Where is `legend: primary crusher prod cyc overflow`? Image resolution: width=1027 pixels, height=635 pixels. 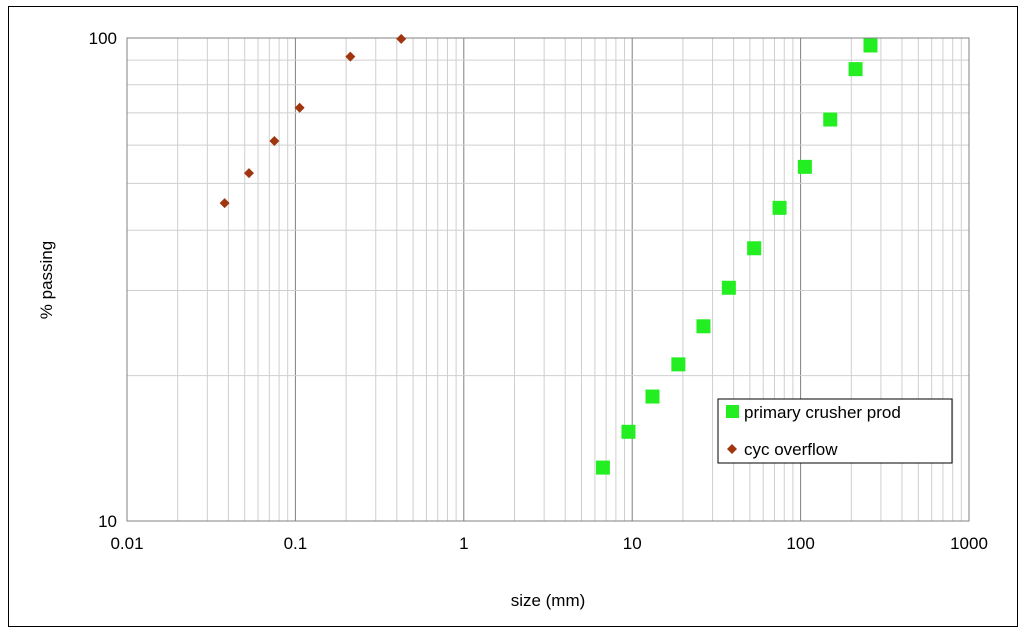 legend: primary crusher prod cyc overflow is located at coordinates (835, 431).